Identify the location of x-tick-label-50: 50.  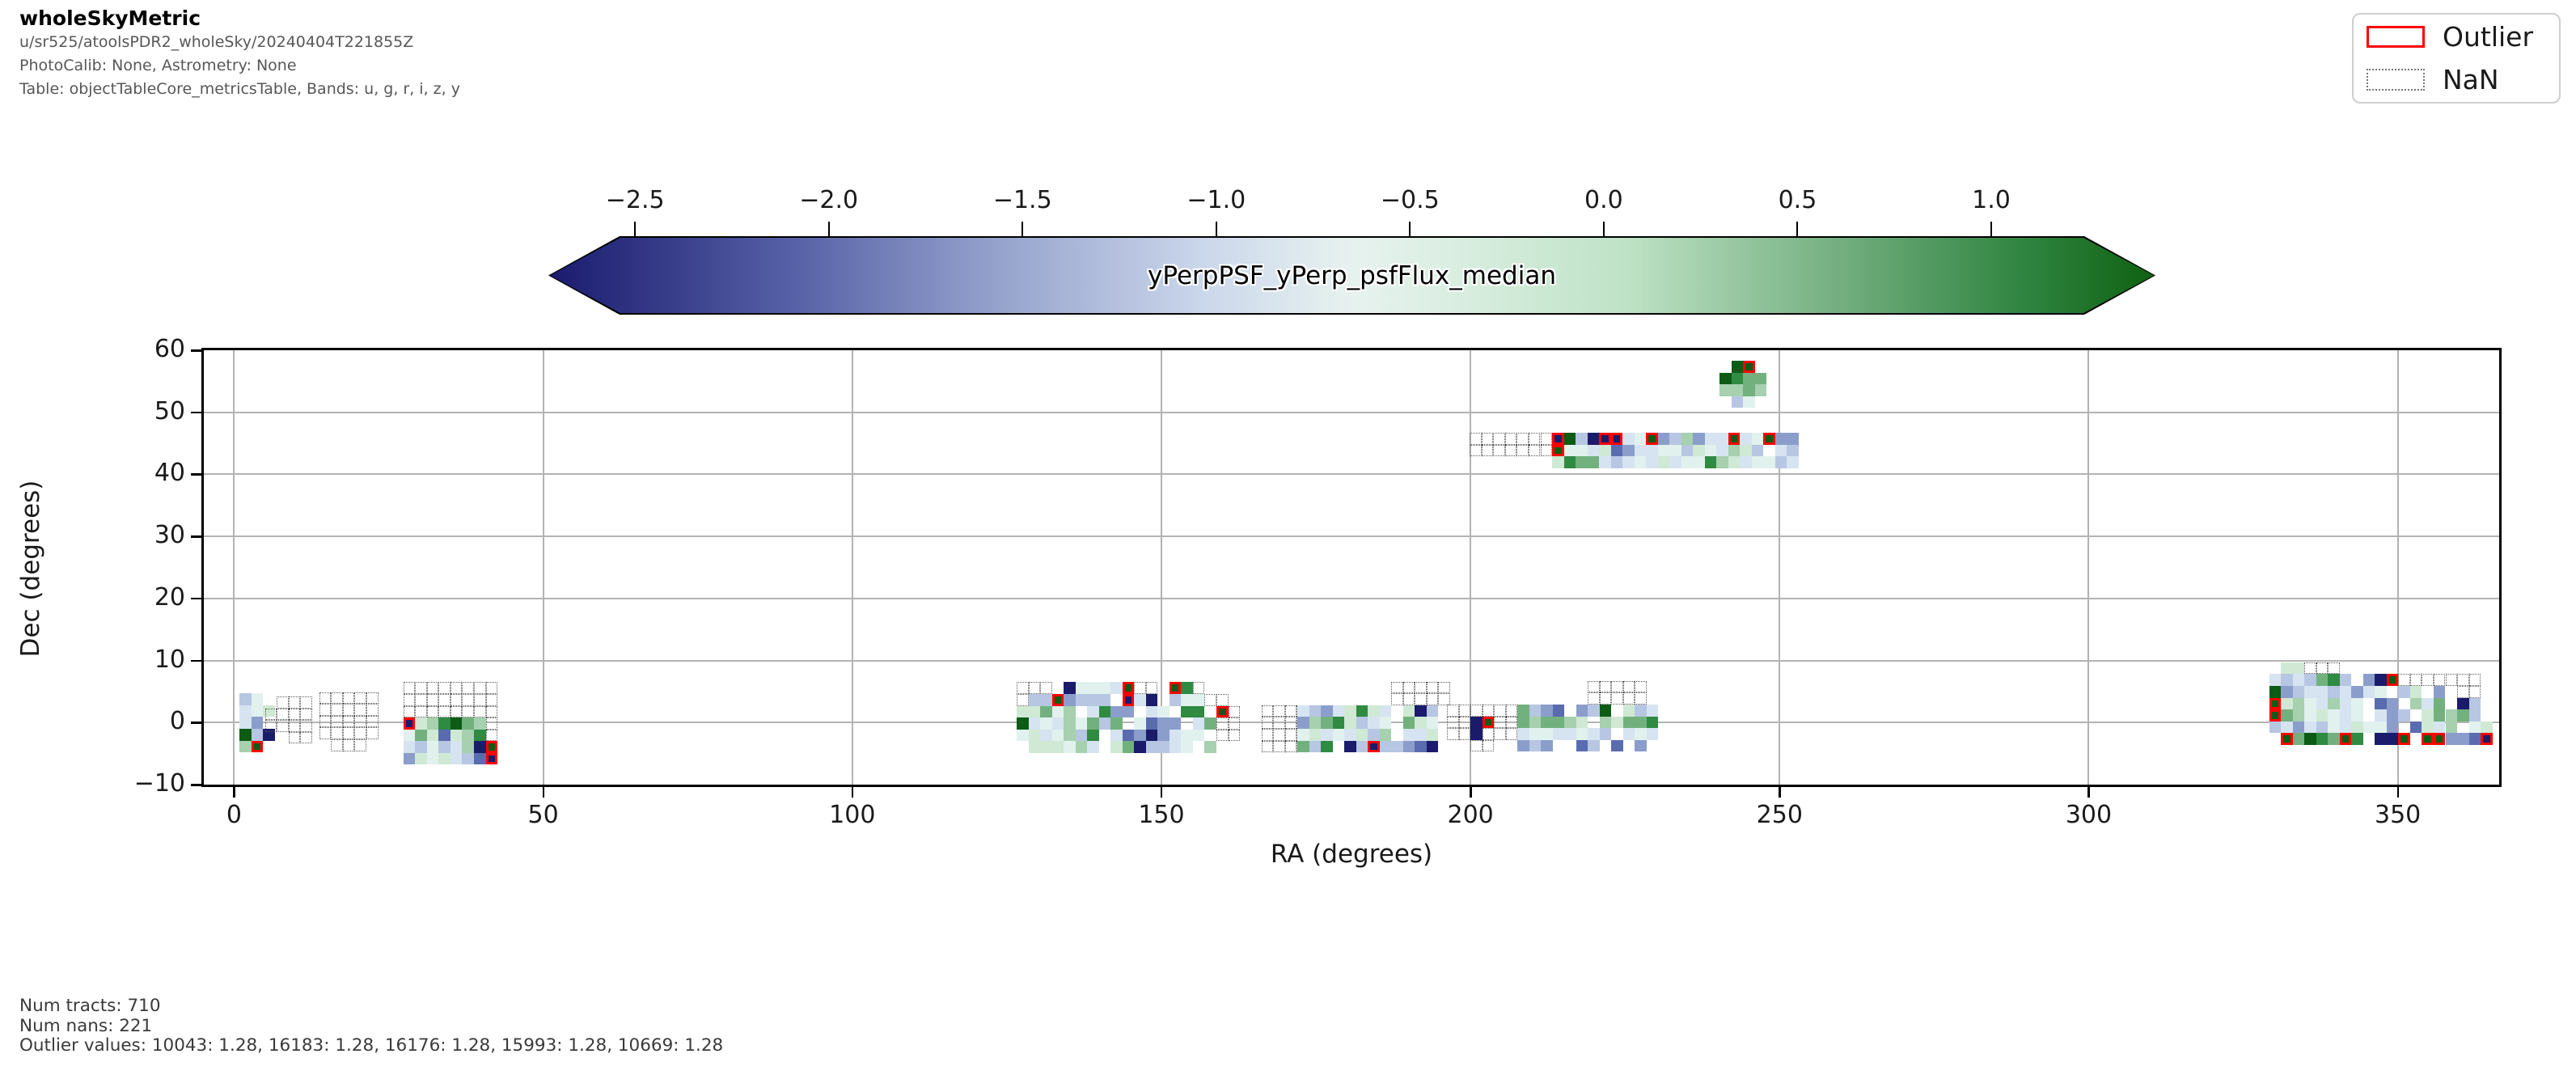
(543, 815).